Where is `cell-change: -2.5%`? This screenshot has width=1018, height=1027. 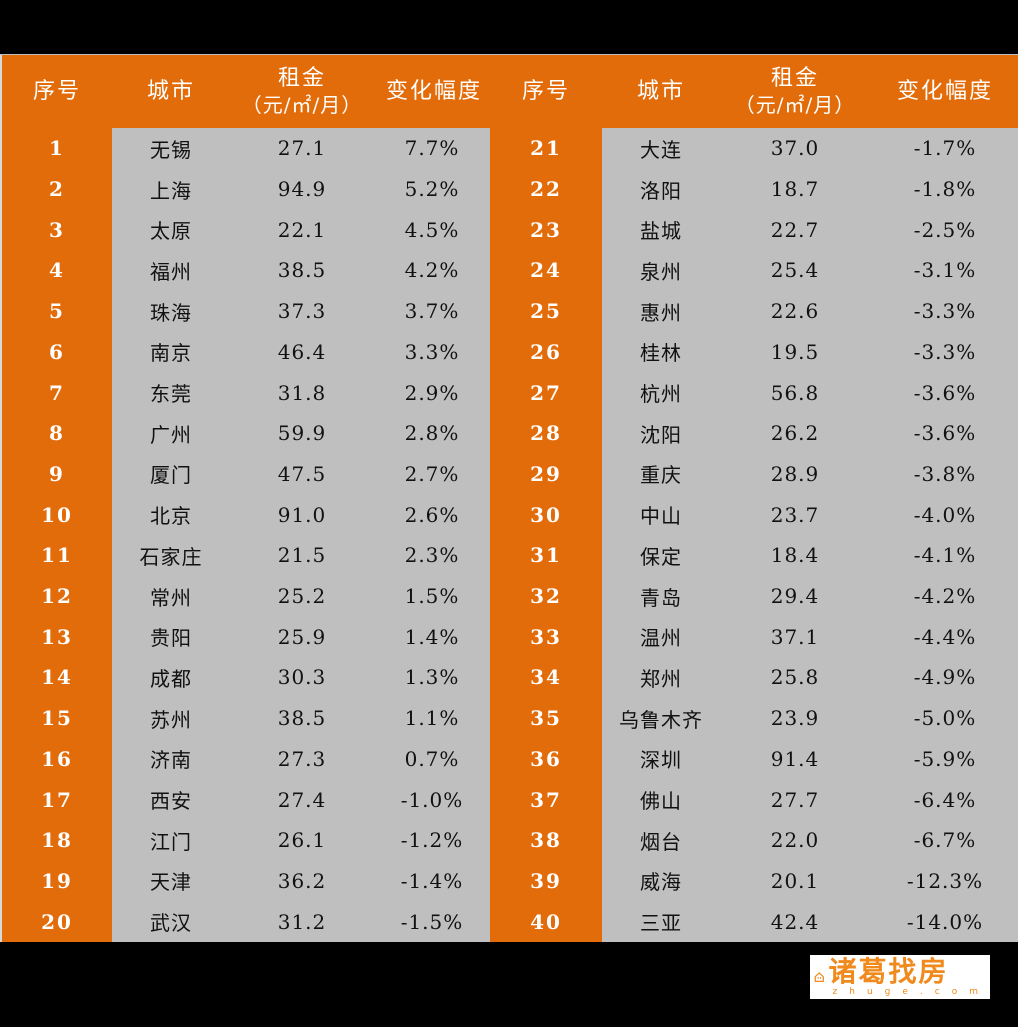
cell-change: -2.5% is located at coordinates (945, 229).